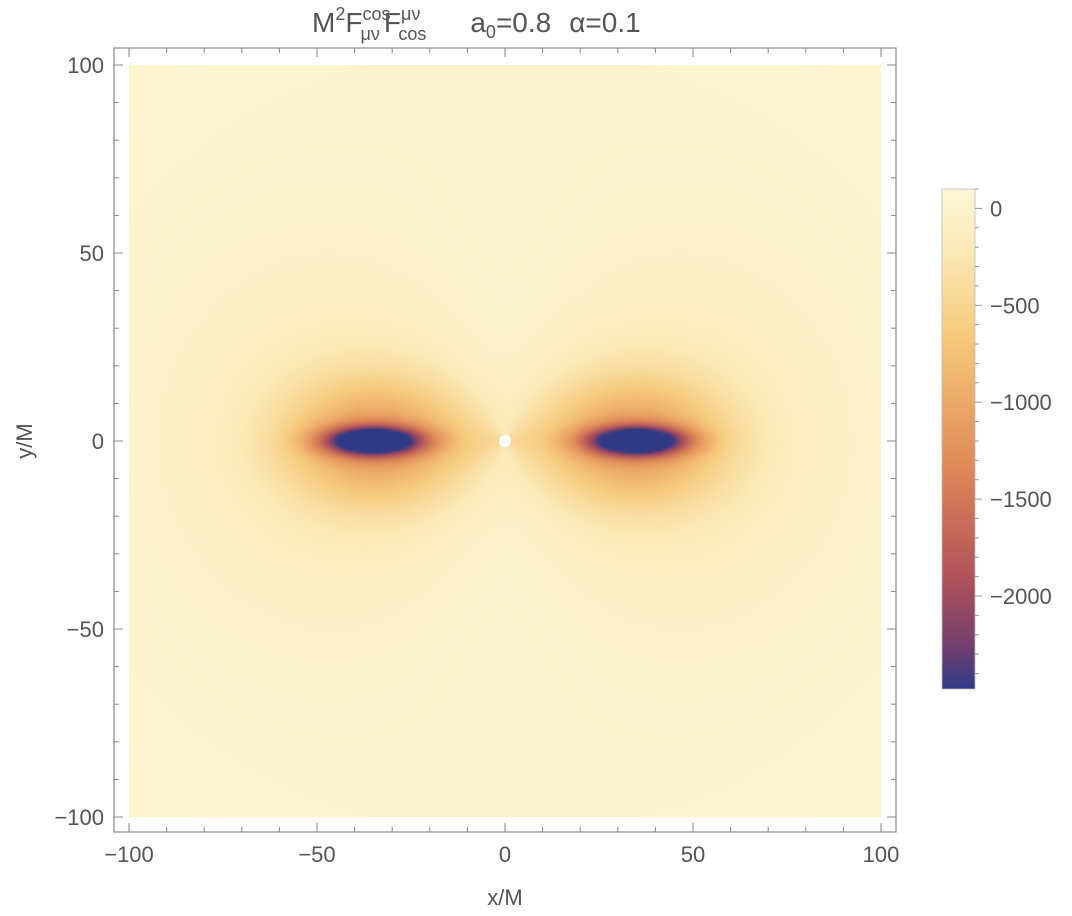 This screenshot has width=1072, height=916. I want to click on x-tick-label: −50, so click(316, 854).